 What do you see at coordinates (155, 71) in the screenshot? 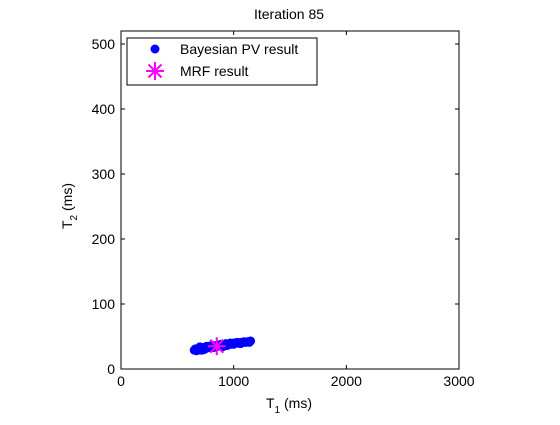
I see `legend-marker-mrf` at bounding box center [155, 71].